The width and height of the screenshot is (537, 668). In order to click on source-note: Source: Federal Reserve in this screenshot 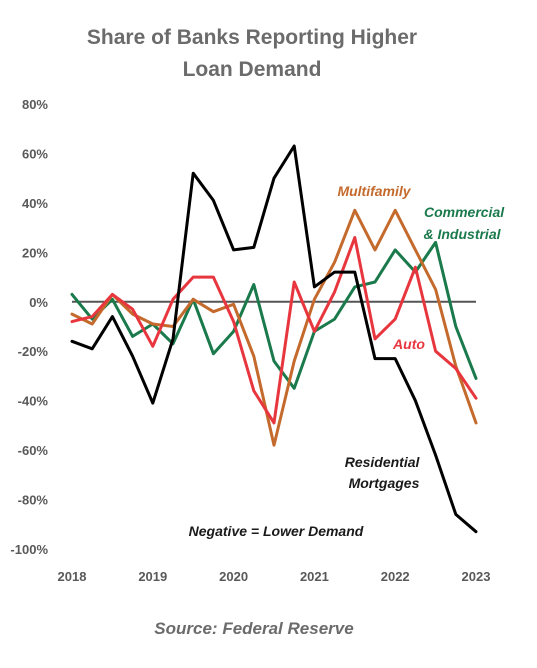, I will do `click(253, 628)`.